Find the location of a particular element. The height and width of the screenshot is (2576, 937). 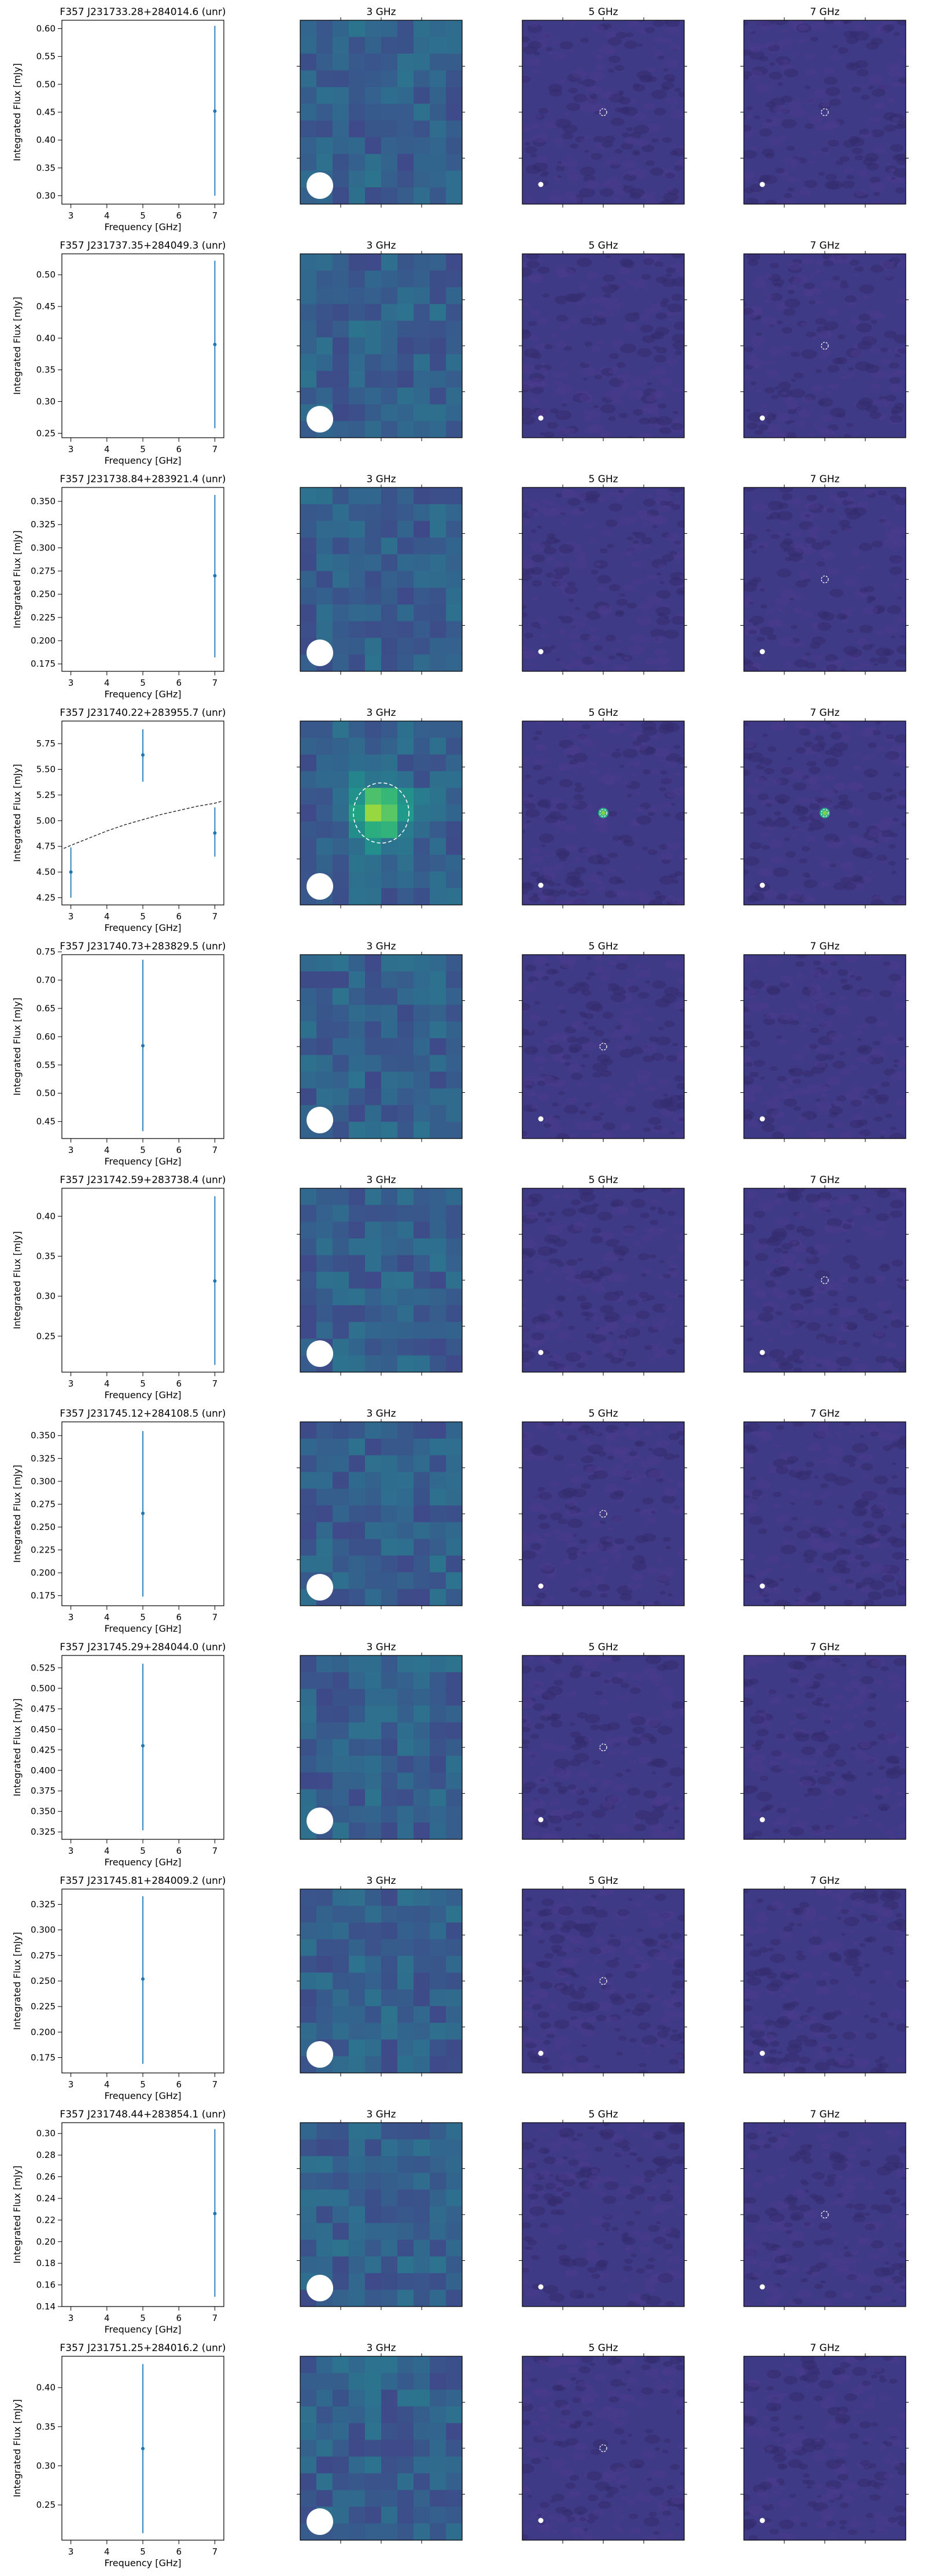

y-tick-label: 0.175 is located at coordinates (43, 664).